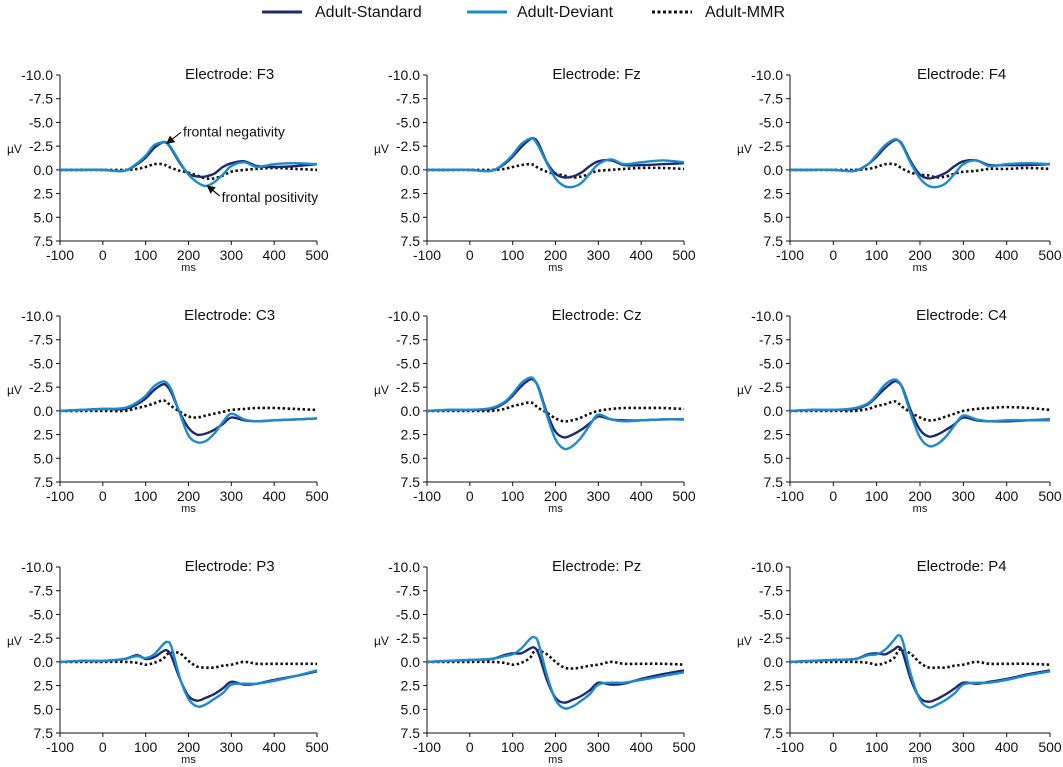  Describe the element at coordinates (961, 74) in the screenshot. I see `panel-title: Electrode: F4` at that location.